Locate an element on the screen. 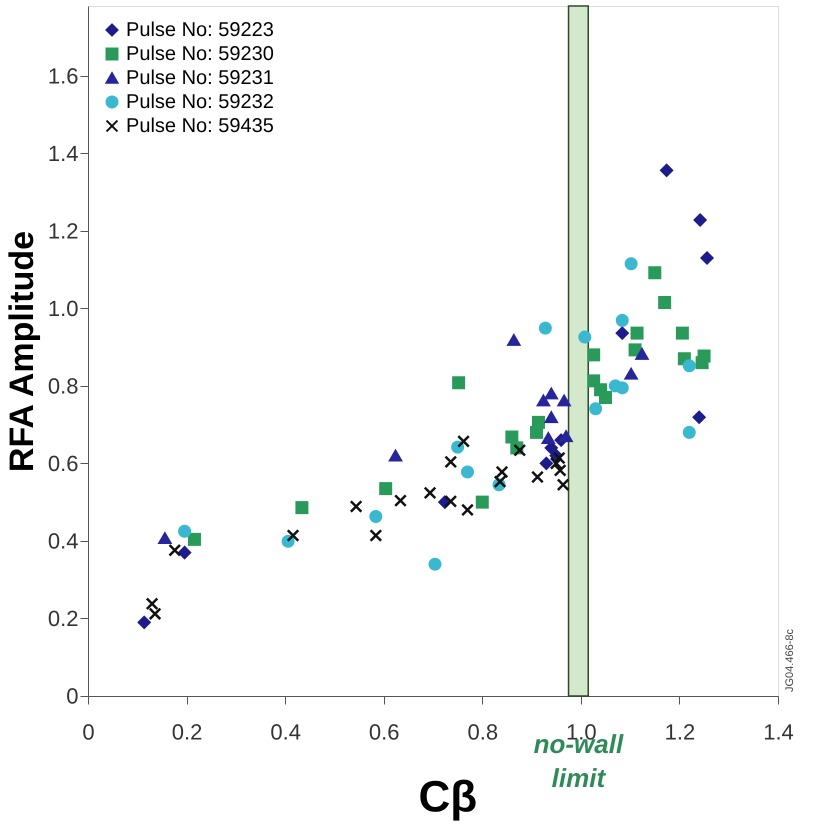 This screenshot has height=833, width=813. y-tick-label: 0.6 is located at coordinates (63, 463).